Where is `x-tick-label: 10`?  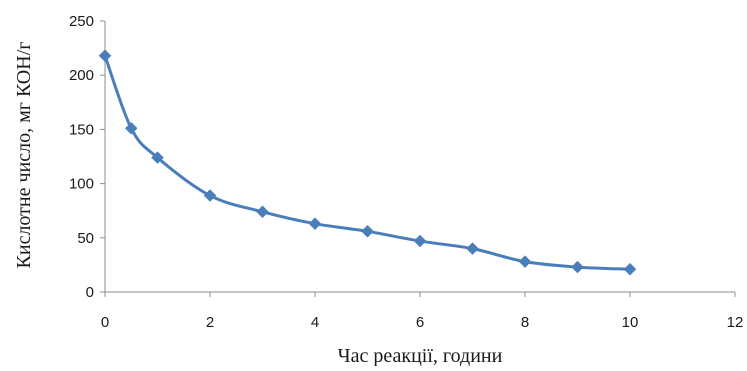 x-tick-label: 10 is located at coordinates (630, 322).